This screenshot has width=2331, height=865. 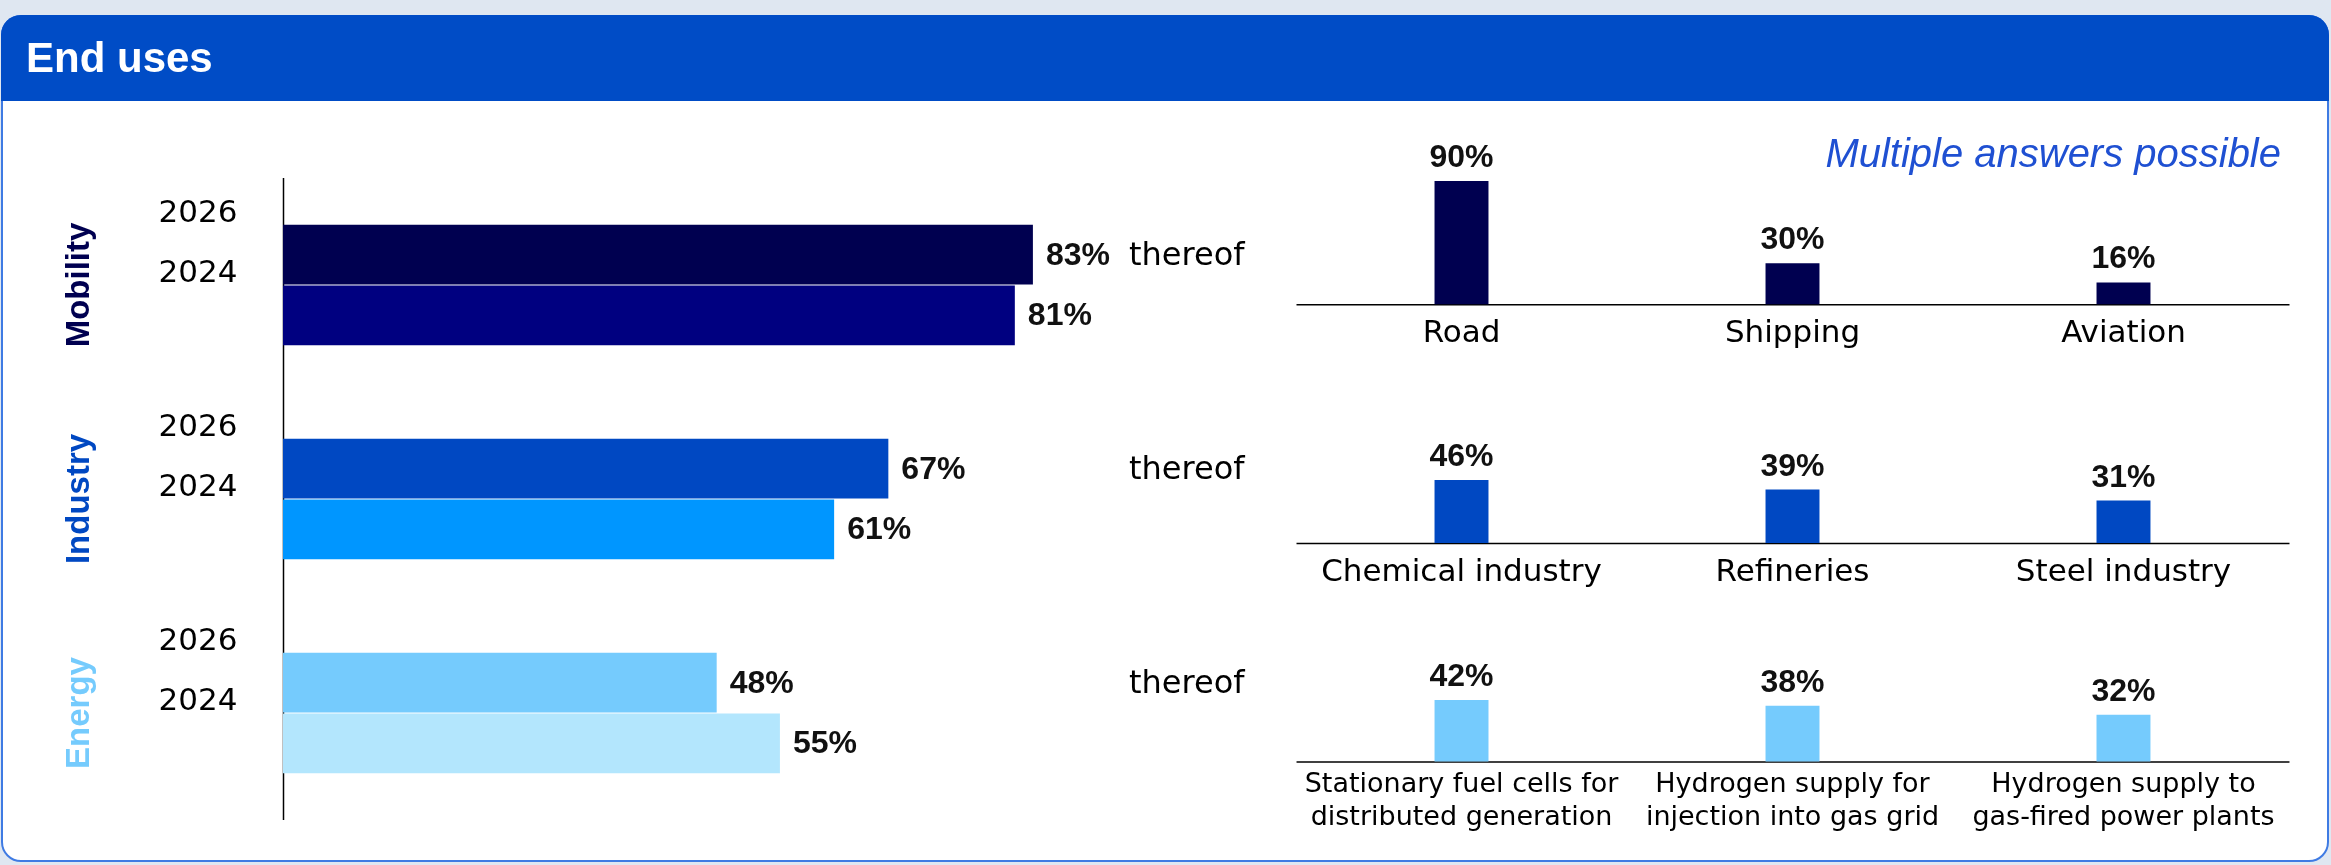 What do you see at coordinates (2123, 799) in the screenshot?
I see `x-tick-label: Hydrogen supply to gas-fired power plants` at bounding box center [2123, 799].